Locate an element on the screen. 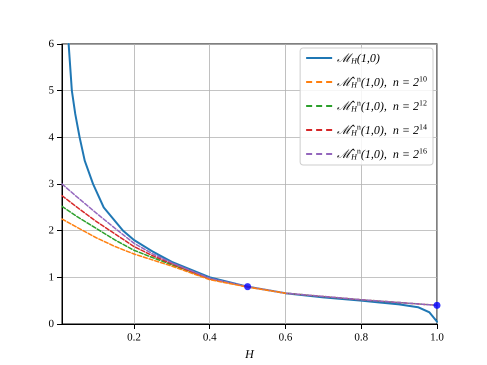  line-series is located at coordinates (173, 256).